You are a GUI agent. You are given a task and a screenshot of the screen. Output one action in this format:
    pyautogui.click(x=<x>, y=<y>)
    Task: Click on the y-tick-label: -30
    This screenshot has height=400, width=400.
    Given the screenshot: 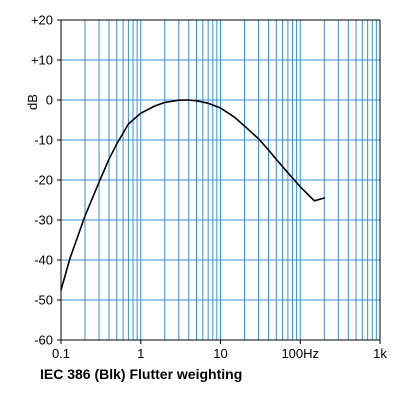 What is the action you would take?
    pyautogui.click(x=43, y=220)
    